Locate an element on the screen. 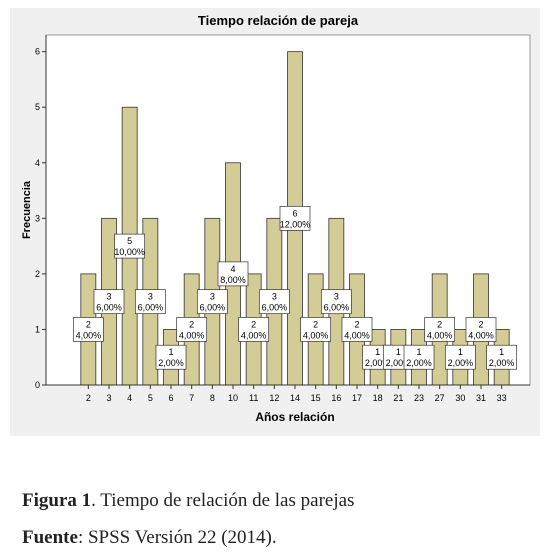  data-label-percent: 12,00% is located at coordinates (295, 224).